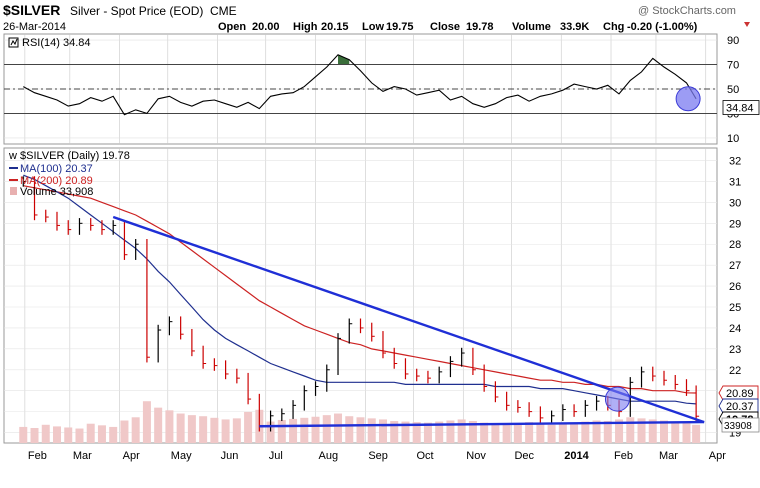  Describe the element at coordinates (373, 27) in the screenshot. I see `low-label: Low` at that location.